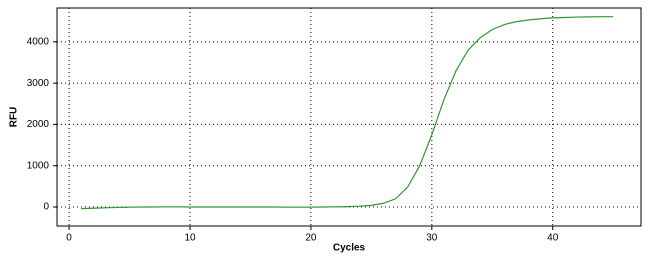 Image resolution: width=653 pixels, height=260 pixels. What do you see at coordinates (46, 207) in the screenshot?
I see `y-tick-label: 0` at bounding box center [46, 207].